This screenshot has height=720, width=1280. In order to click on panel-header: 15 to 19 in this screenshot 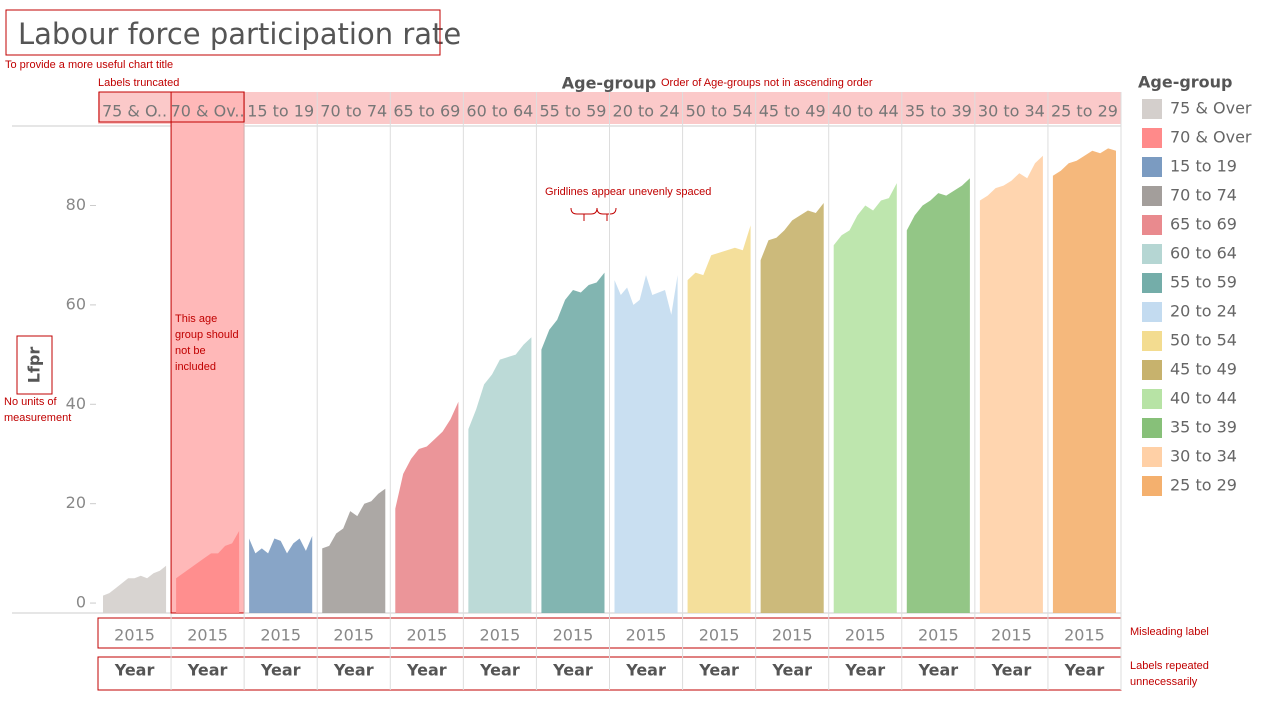, I will do `click(280, 111)`.